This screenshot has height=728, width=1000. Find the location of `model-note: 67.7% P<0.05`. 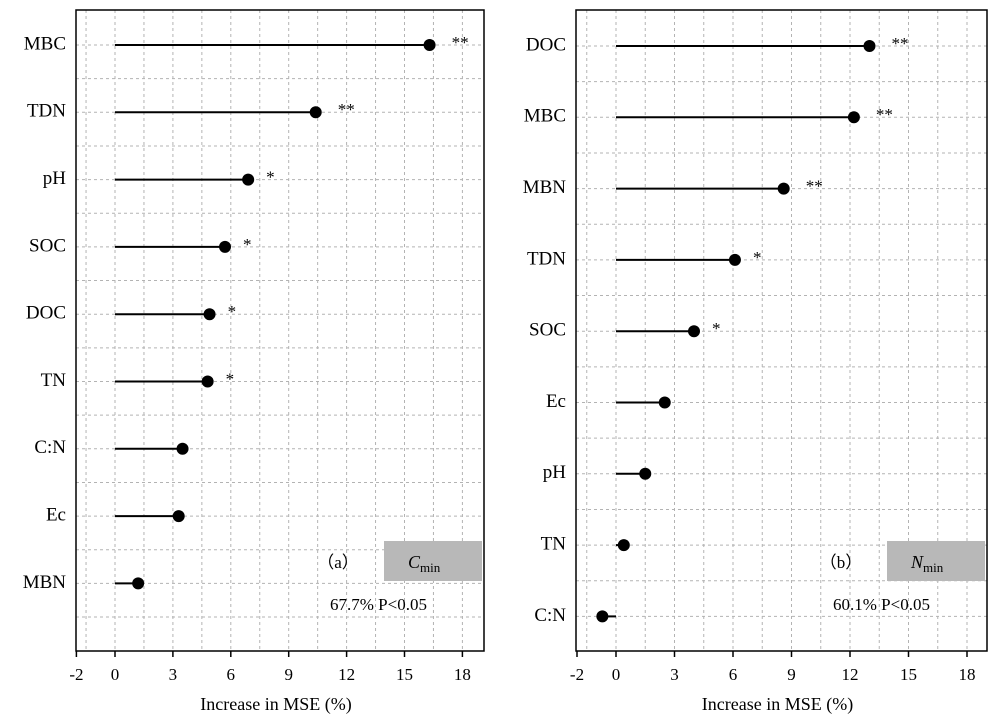

model-note: 67.7% P<0.05 is located at coordinates (378, 604).